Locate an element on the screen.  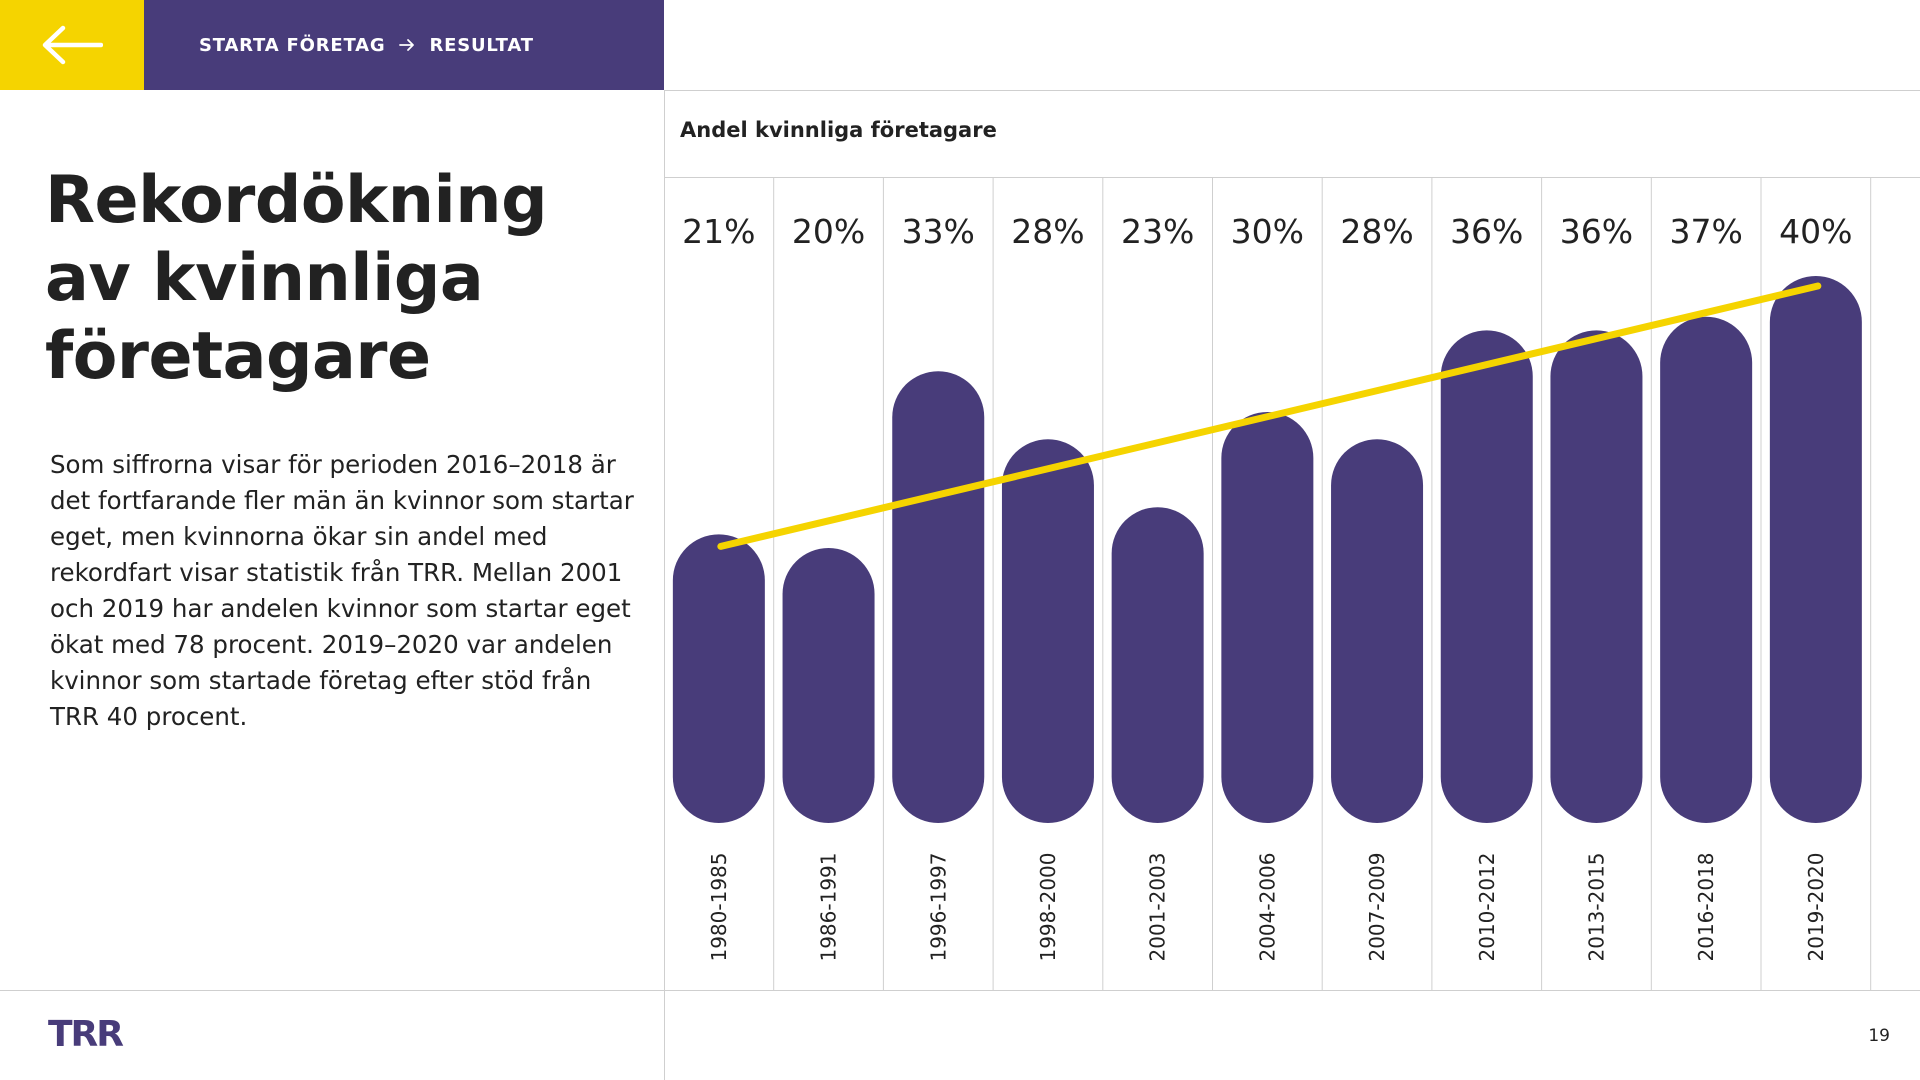
category-label: 2001-2003 is located at coordinates (1158, 906).